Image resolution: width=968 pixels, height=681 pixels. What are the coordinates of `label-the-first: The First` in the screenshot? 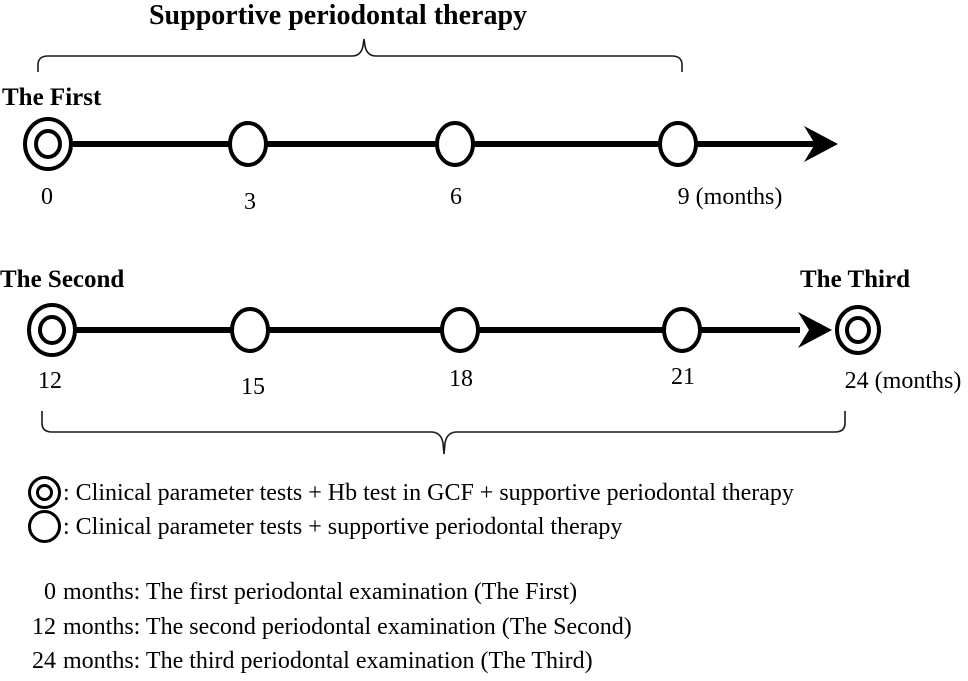 It's located at (52, 97).